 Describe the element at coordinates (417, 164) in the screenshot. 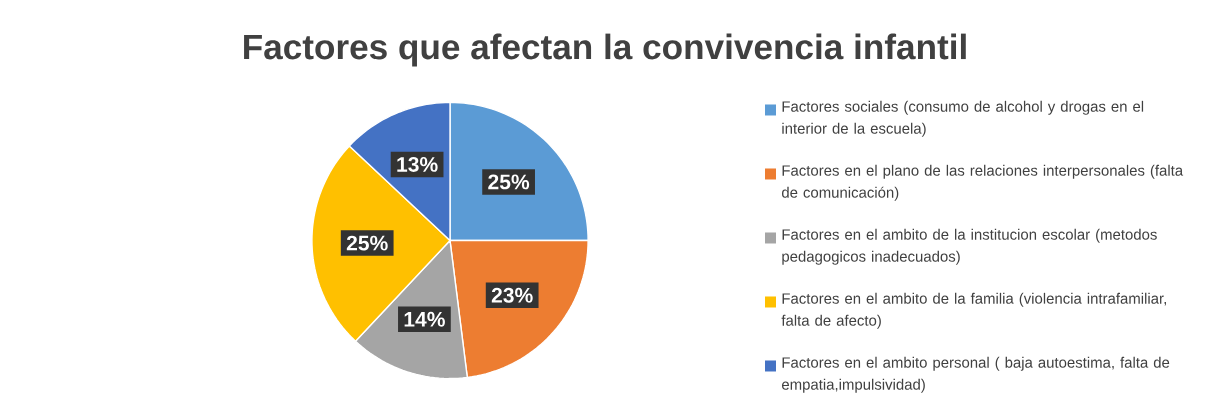

I see `data-label: 13%` at that location.